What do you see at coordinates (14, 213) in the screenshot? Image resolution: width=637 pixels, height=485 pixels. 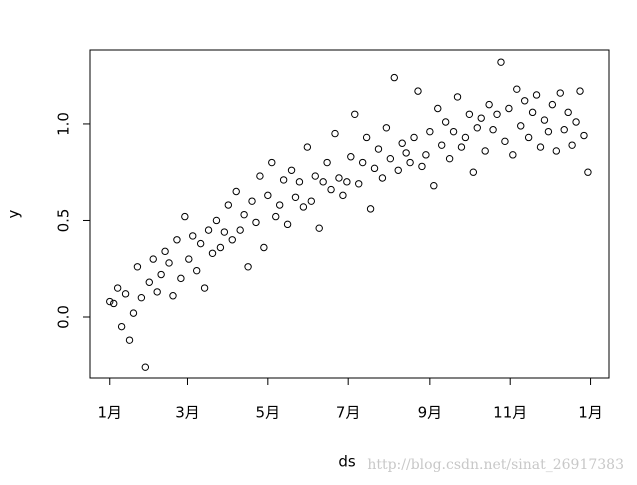 I see `y-axis-label: y` at bounding box center [14, 213].